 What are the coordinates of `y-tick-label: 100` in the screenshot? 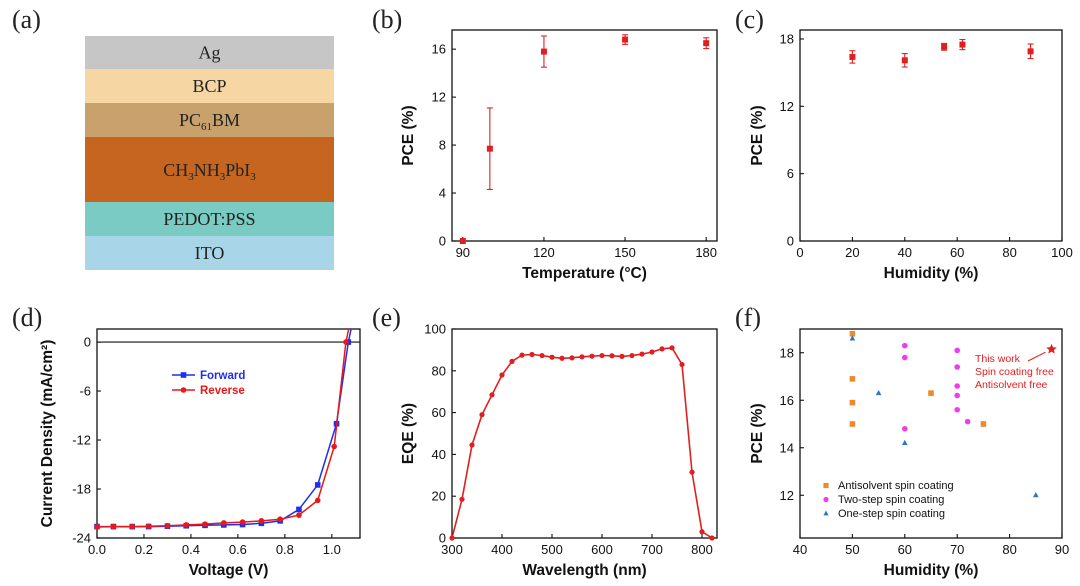 It's located at (435, 329).